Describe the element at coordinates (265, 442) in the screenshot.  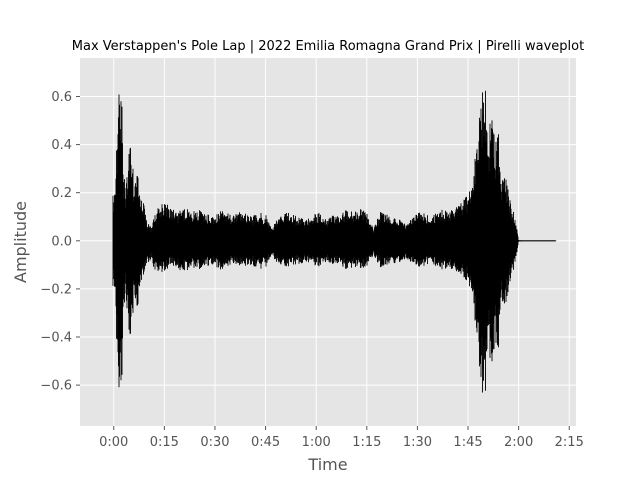
I see `x-tick-label: 0:45` at that location.